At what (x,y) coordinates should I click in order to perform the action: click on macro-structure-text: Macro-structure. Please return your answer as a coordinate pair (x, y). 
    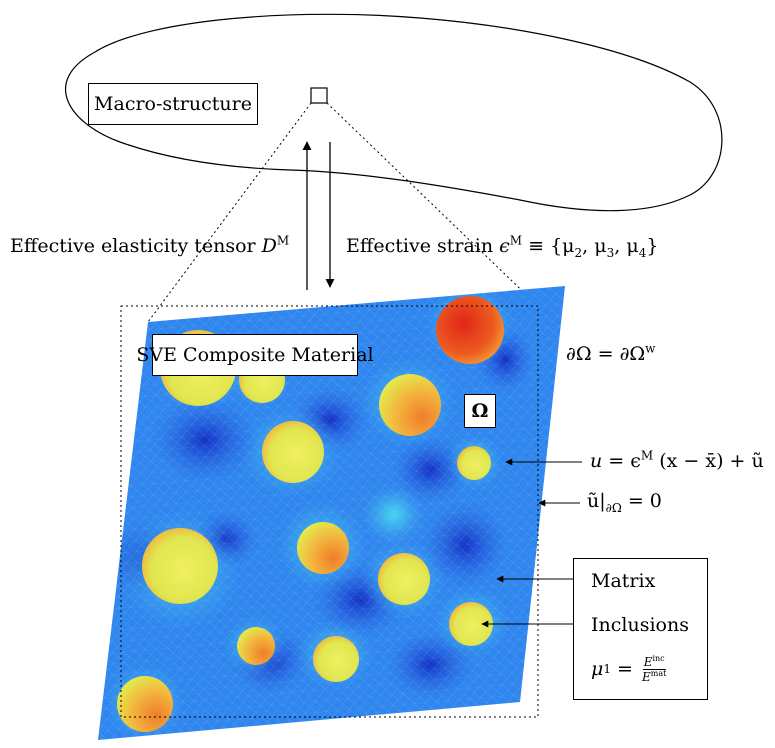
    Looking at the image, I should click on (173, 104).